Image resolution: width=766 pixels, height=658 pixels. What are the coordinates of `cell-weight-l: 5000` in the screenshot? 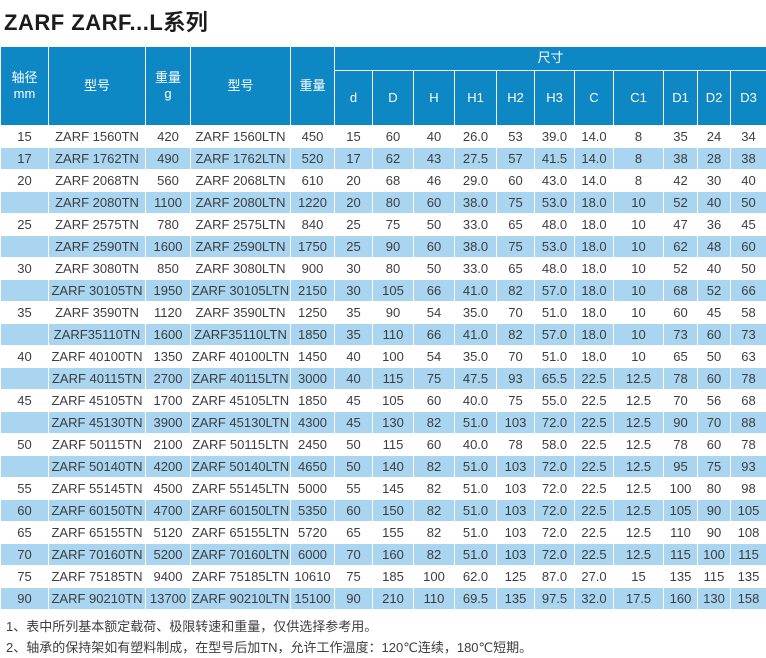 It's located at (313, 489).